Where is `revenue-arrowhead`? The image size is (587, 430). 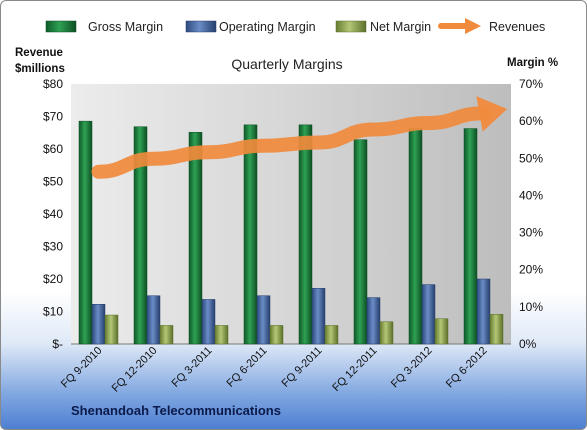
revenue-arrowhead is located at coordinates (492, 114).